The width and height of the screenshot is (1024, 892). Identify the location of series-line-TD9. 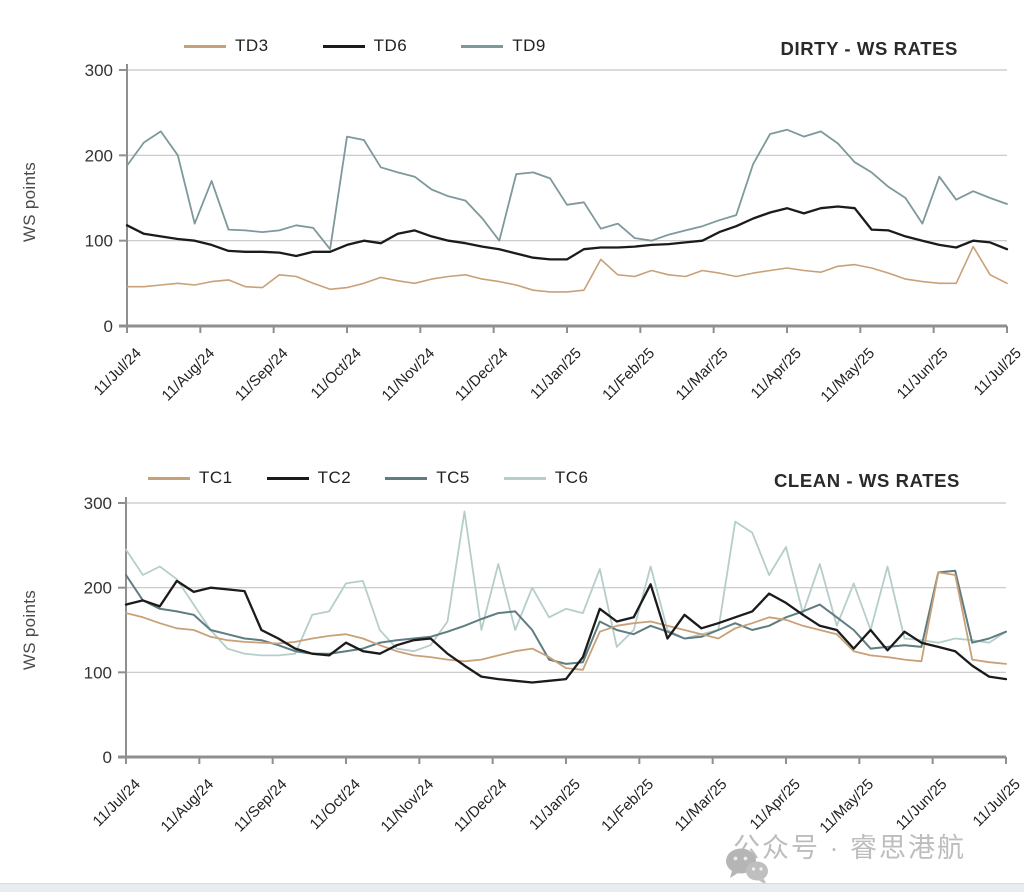
(567, 189).